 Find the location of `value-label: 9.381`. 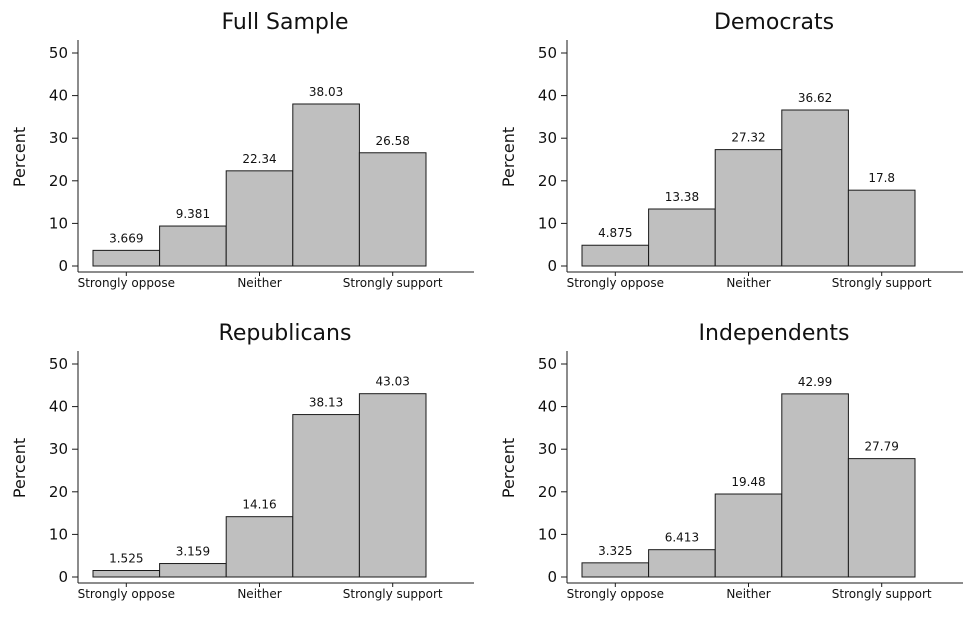

value-label: 9.381 is located at coordinates (193, 214).